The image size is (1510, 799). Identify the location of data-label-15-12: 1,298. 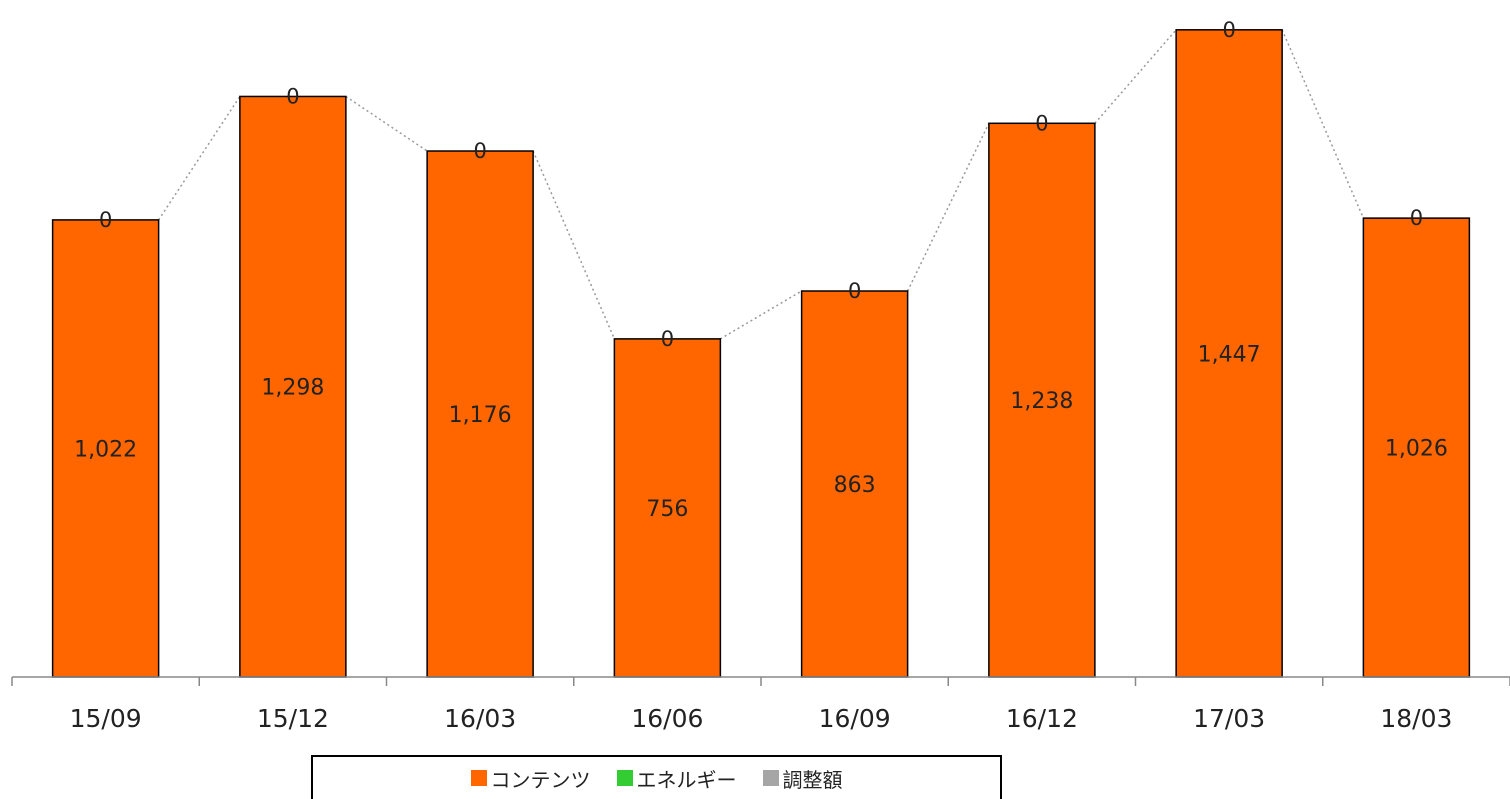
(292, 388).